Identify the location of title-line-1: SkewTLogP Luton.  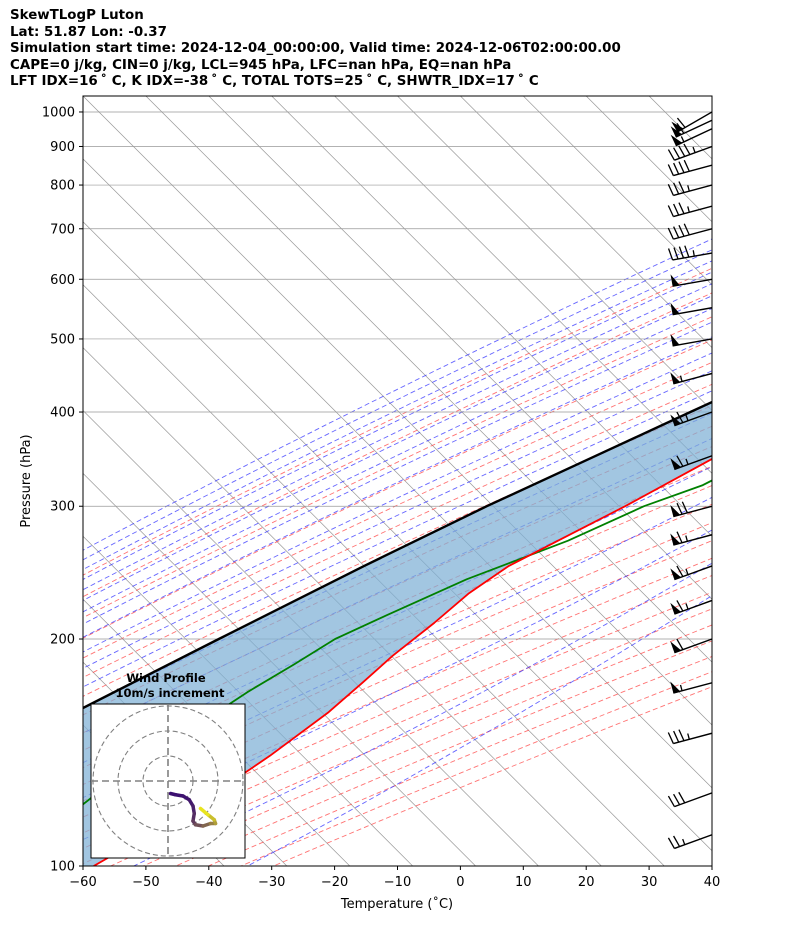
(77, 15).